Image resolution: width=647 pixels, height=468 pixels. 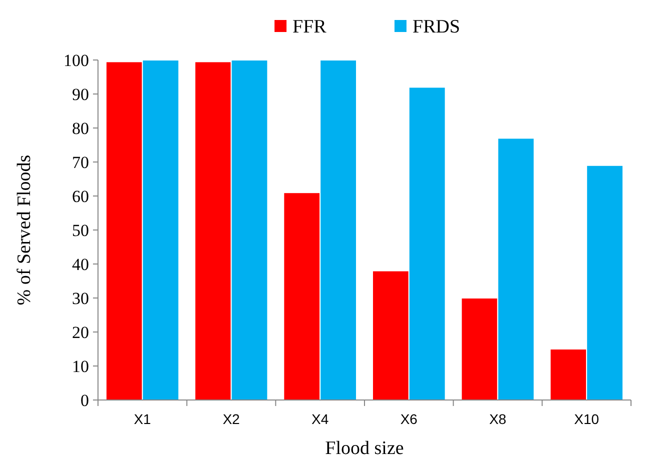 I want to click on x-axis-title: Flood size, so click(x=364, y=448).